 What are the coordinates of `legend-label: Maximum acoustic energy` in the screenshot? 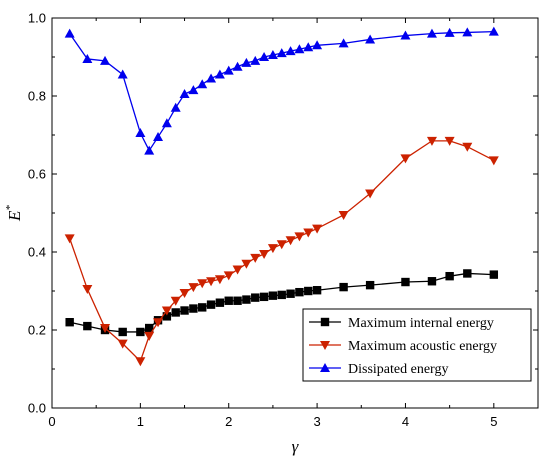 It's located at (422, 346).